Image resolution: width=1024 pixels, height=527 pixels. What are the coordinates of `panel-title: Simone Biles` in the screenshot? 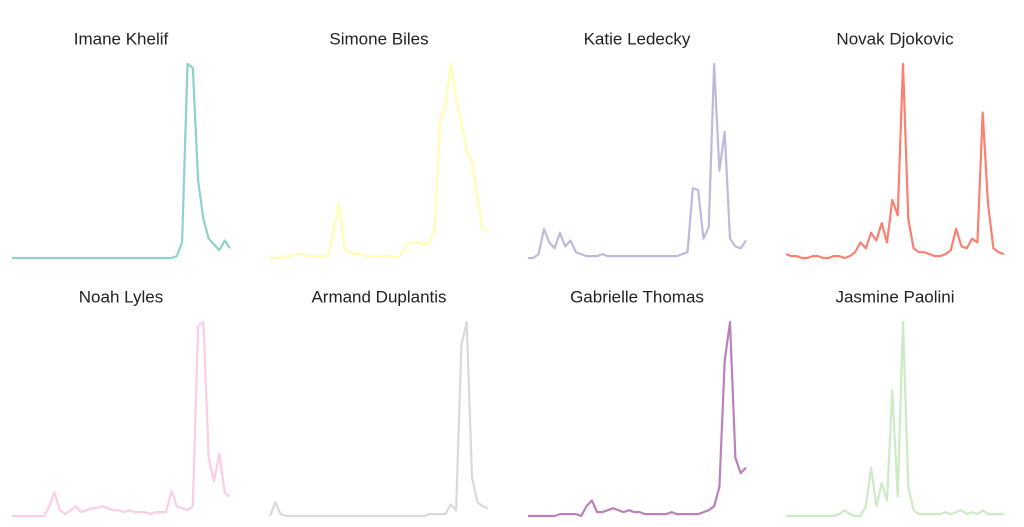 It's located at (378, 38).